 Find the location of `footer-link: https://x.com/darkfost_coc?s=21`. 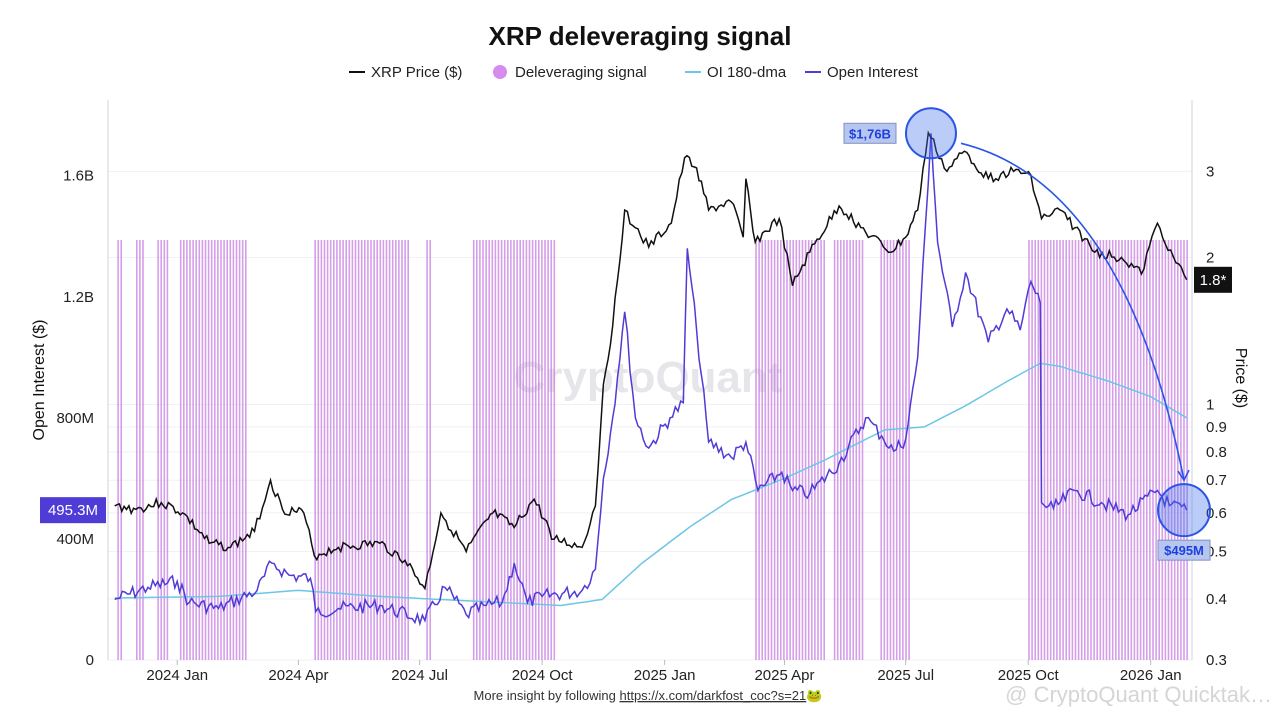

footer-link: https://x.com/darkfost_coc?s=21 is located at coordinates (712, 695).